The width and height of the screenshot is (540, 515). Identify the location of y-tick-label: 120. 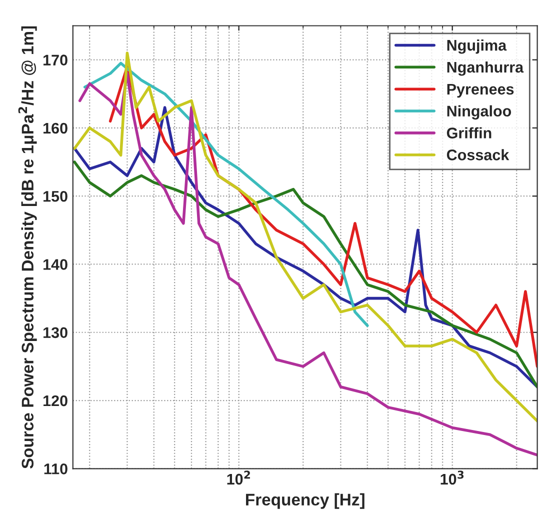
(56, 400).